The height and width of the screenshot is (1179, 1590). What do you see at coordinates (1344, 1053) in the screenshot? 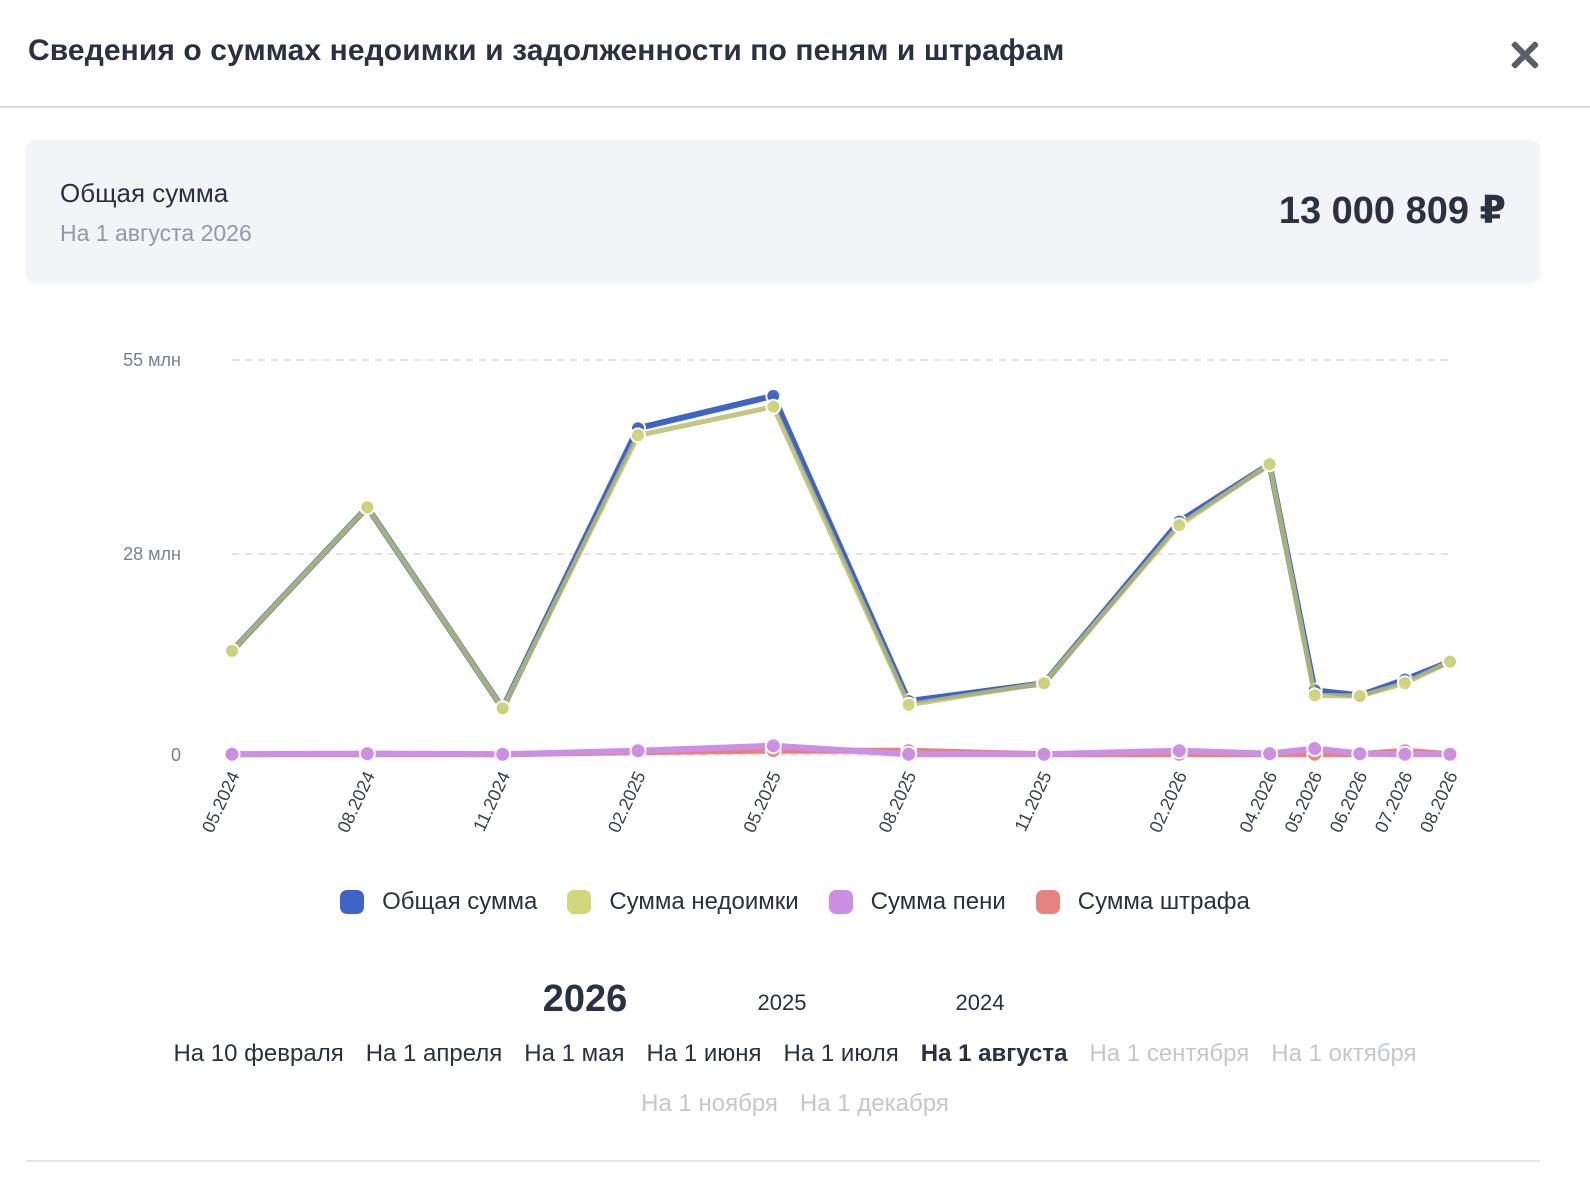
I see `date-option: На 1 октября` at bounding box center [1344, 1053].